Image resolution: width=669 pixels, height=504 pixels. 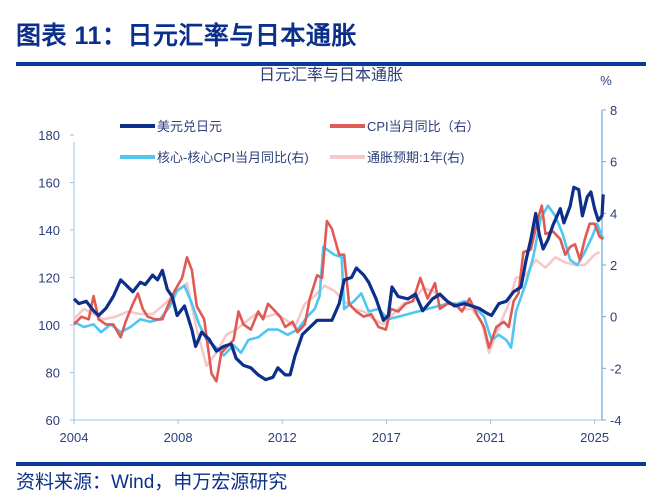 What do you see at coordinates (49, 183) in the screenshot?
I see `left-tick-label: 160` at bounding box center [49, 183].